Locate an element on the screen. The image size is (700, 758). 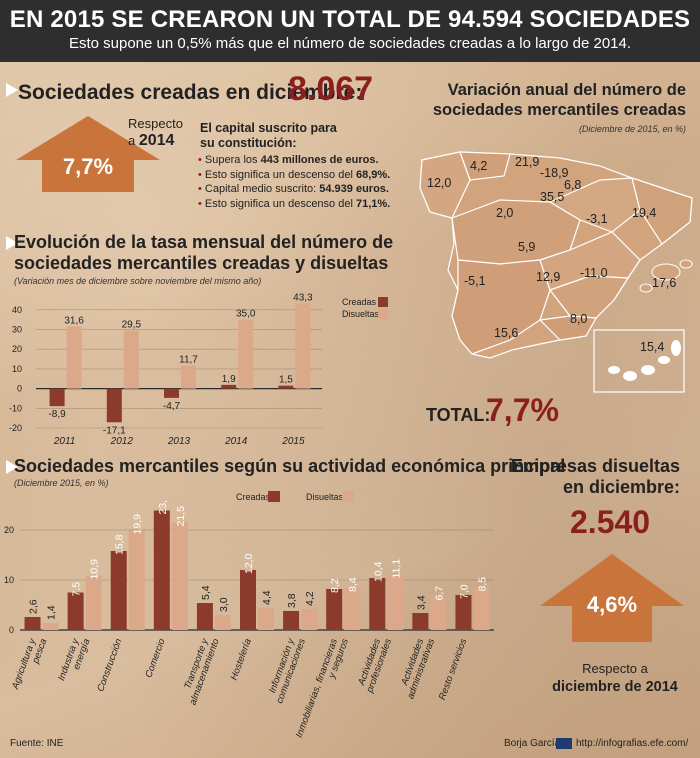
bar-value-label: 12,0 is located at coordinates (249, 563).